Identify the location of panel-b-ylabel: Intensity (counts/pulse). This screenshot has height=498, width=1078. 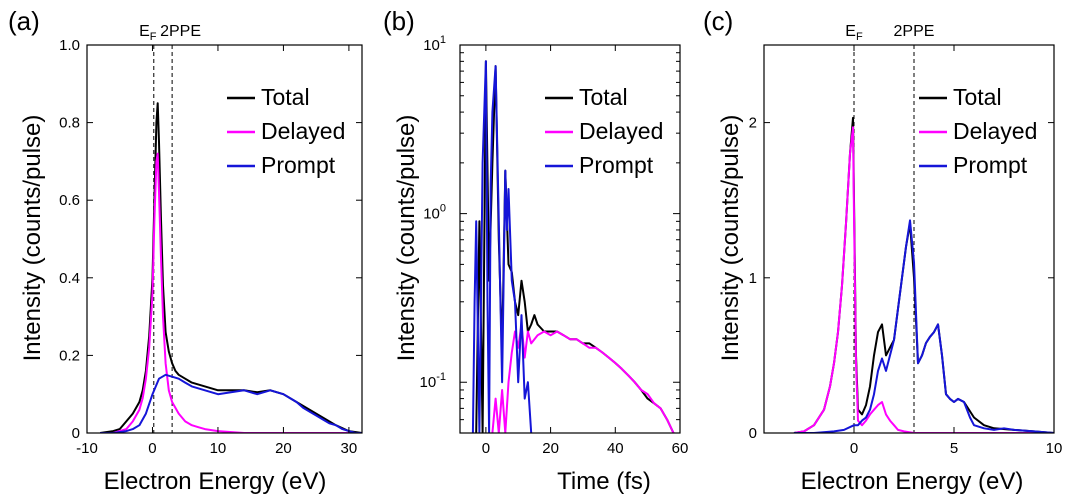
(406, 238).